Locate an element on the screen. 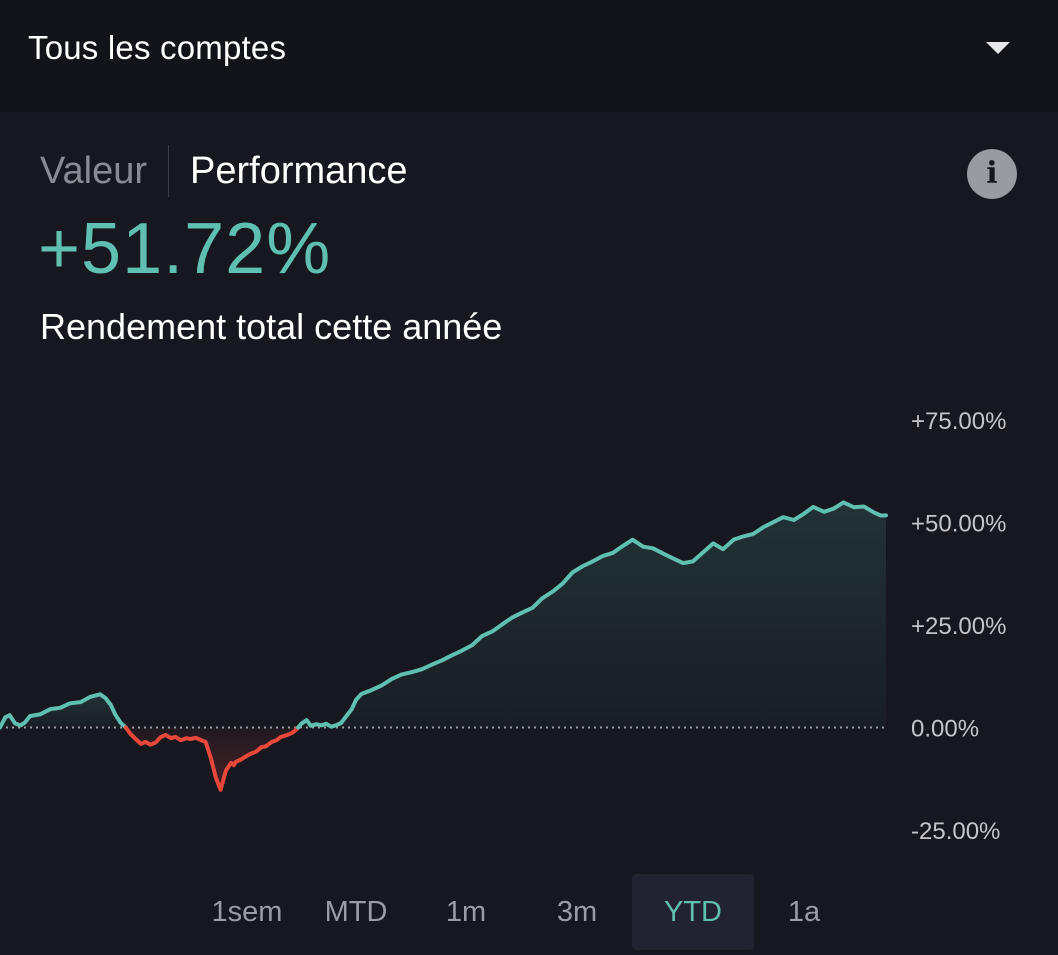  view-tabs: Valeur Performance is located at coordinates (224, 171).